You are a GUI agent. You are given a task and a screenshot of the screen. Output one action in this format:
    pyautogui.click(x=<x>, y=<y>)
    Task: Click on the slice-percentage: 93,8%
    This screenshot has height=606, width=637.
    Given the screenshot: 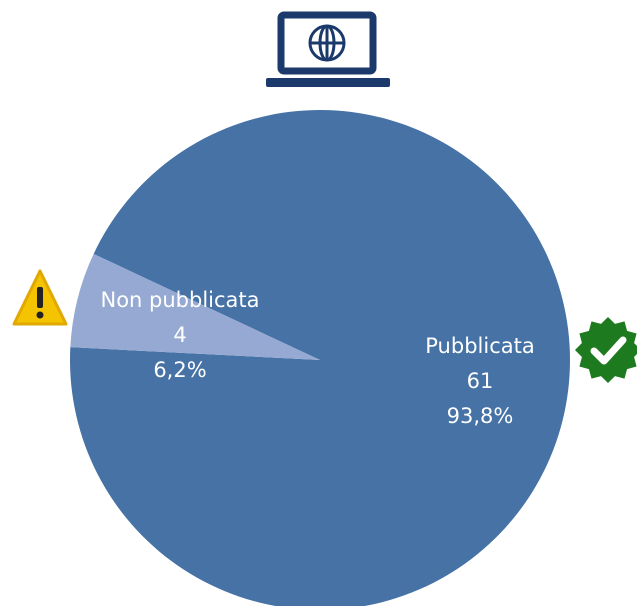 What is the action you would take?
    pyautogui.click(x=480, y=416)
    